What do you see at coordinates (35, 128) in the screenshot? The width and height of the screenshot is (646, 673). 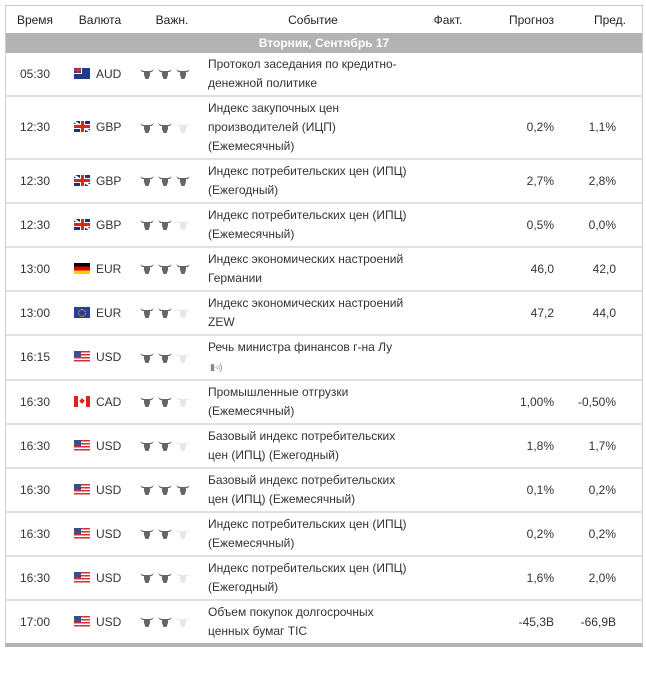 I see `event-time: 12:30` at bounding box center [35, 128].